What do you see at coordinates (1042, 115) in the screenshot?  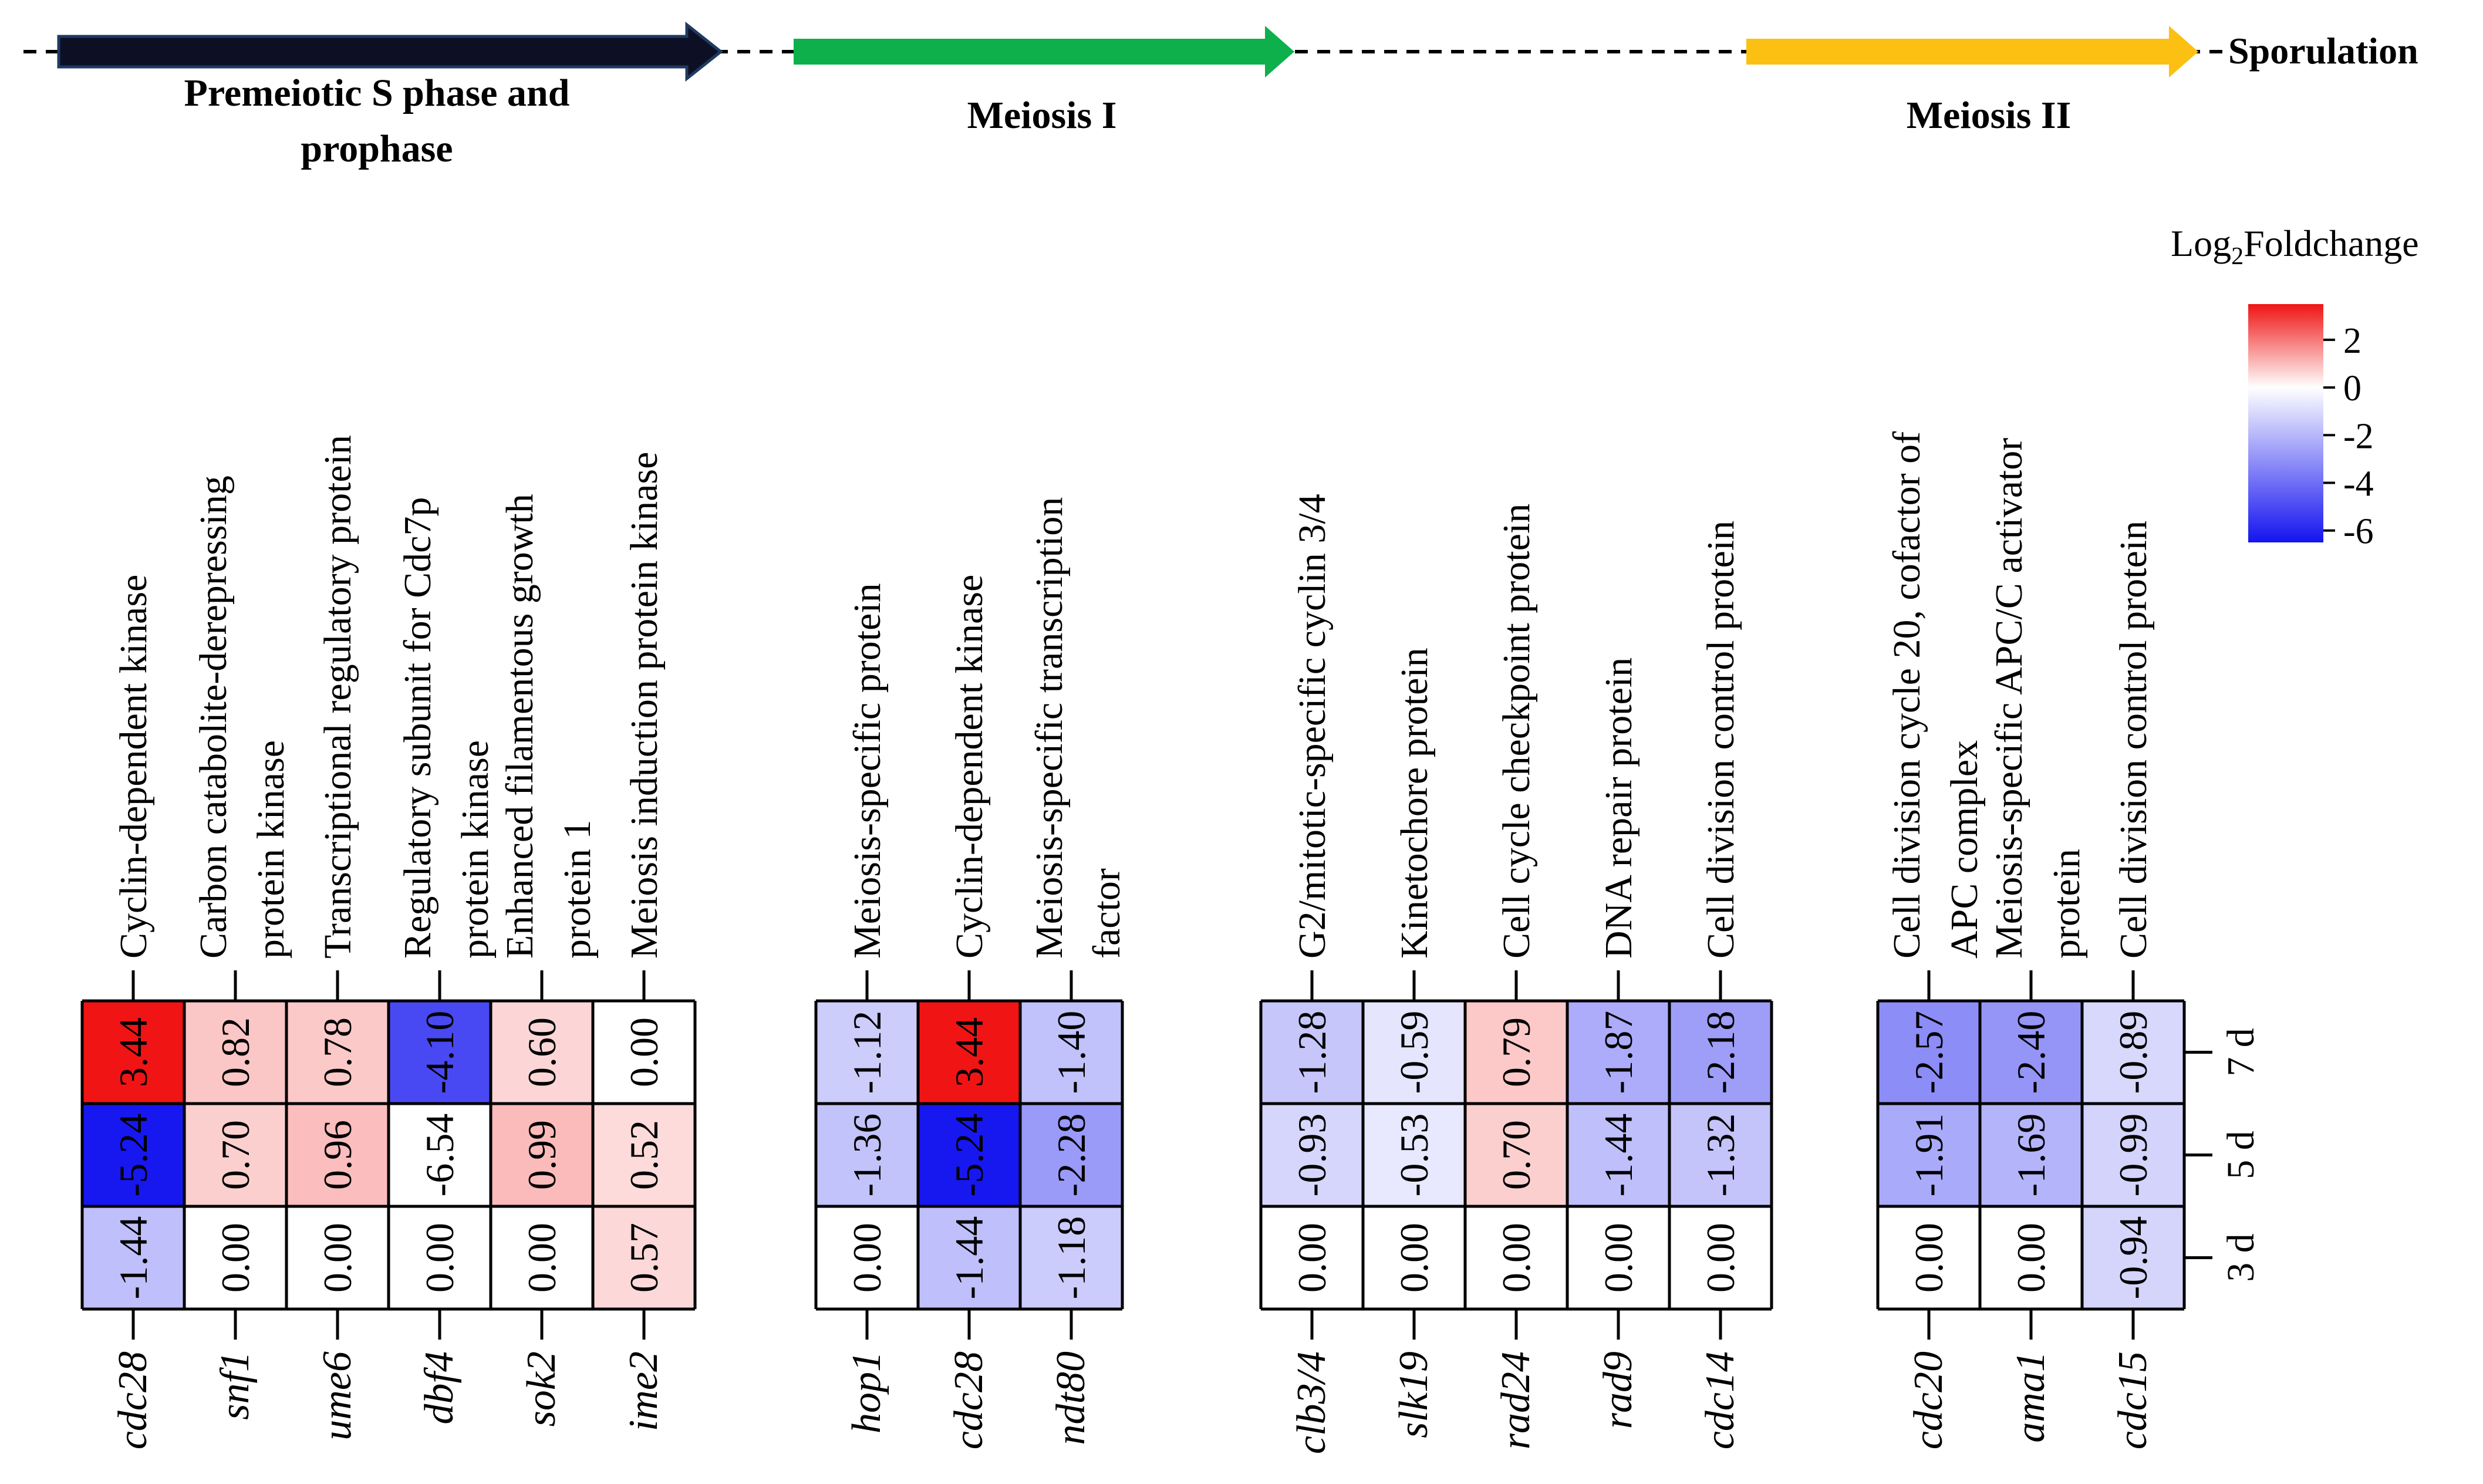 I see `meiosis1-label: Meiosis I` at bounding box center [1042, 115].